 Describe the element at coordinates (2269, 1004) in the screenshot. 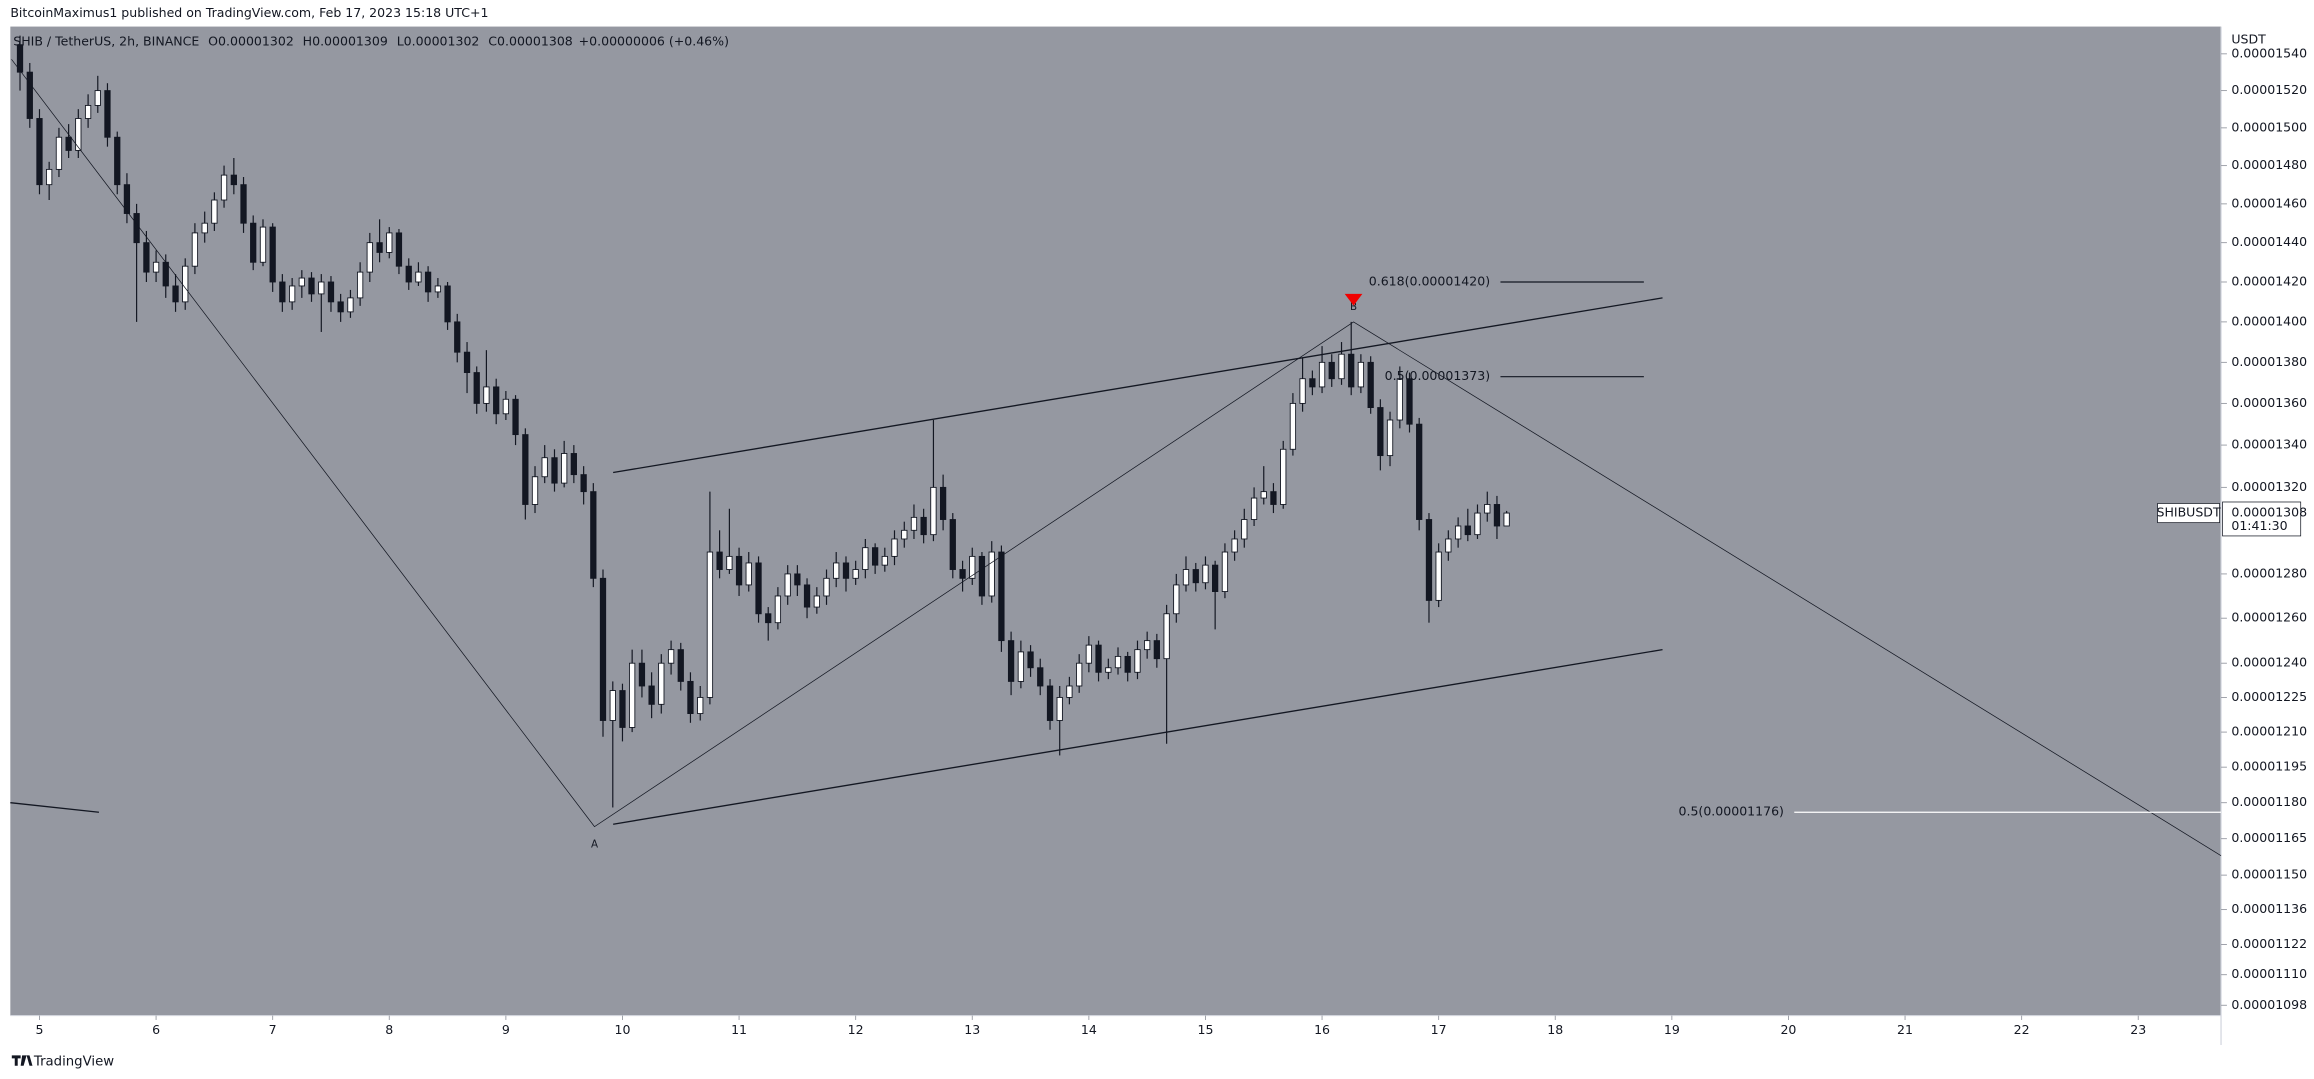

I see `y-tick-label: 0.00001098` at that location.